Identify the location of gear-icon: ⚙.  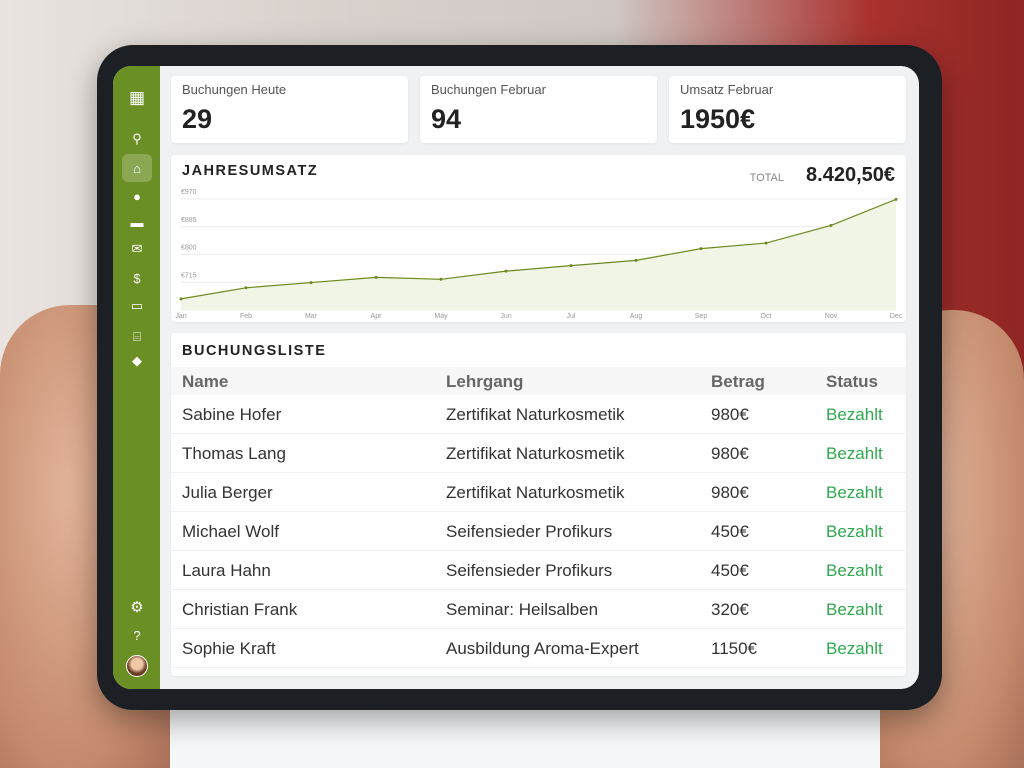
(137, 607).